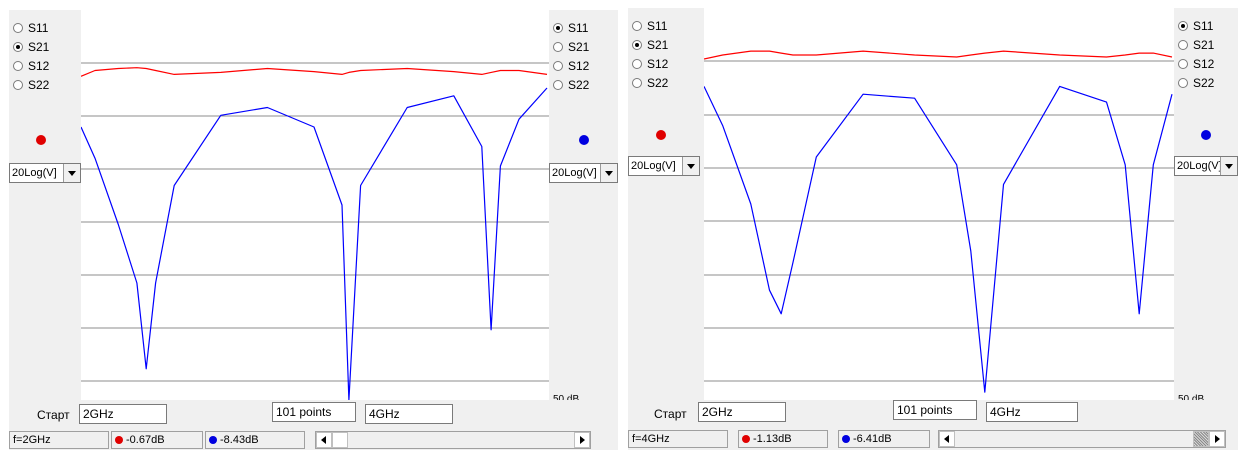 The height and width of the screenshot is (450, 1238). Describe the element at coordinates (772, 439) in the screenshot. I see `red-readout-text: -1.13dB` at that location.